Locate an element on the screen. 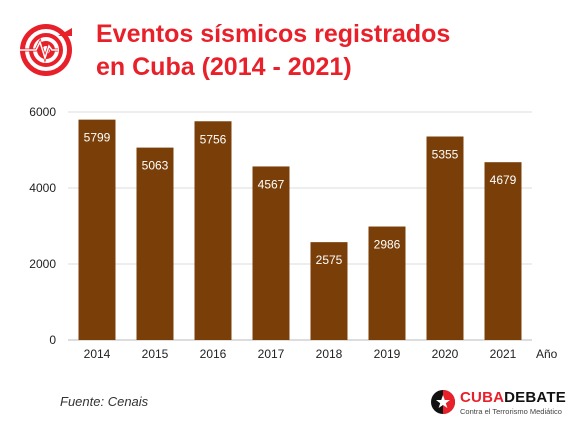  chart-title-line1: Eventos sísmicos registrados is located at coordinates (273, 34).